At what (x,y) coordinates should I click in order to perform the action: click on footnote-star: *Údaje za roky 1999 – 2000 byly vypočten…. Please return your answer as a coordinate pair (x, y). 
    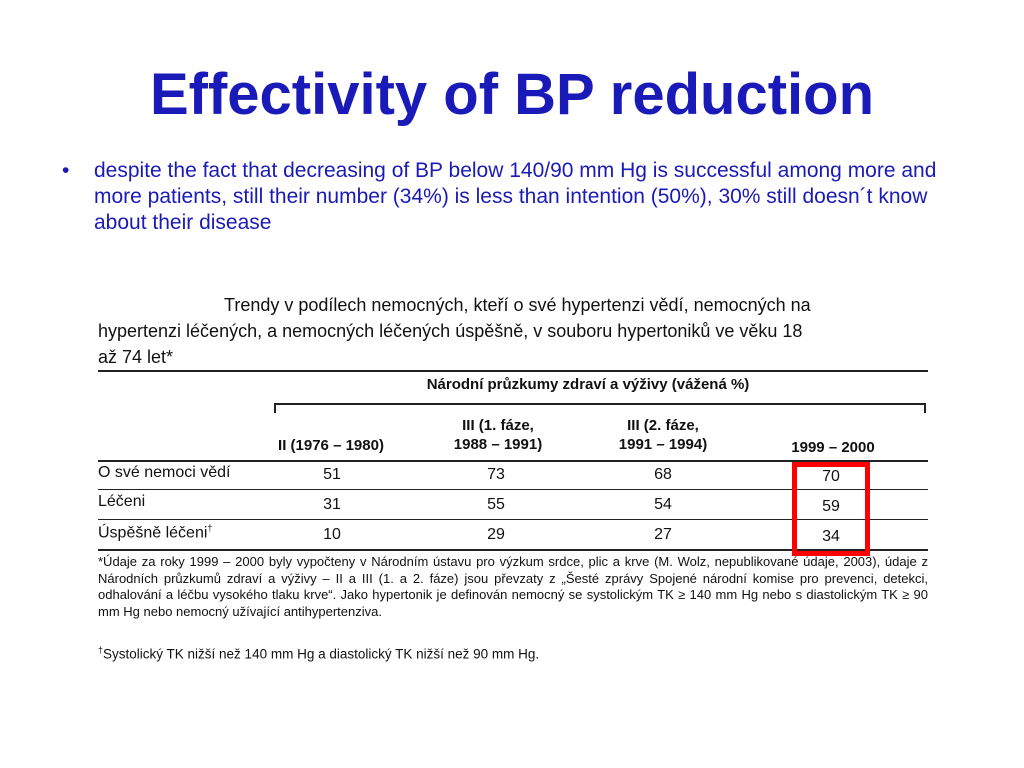
    Looking at the image, I should click on (513, 586).